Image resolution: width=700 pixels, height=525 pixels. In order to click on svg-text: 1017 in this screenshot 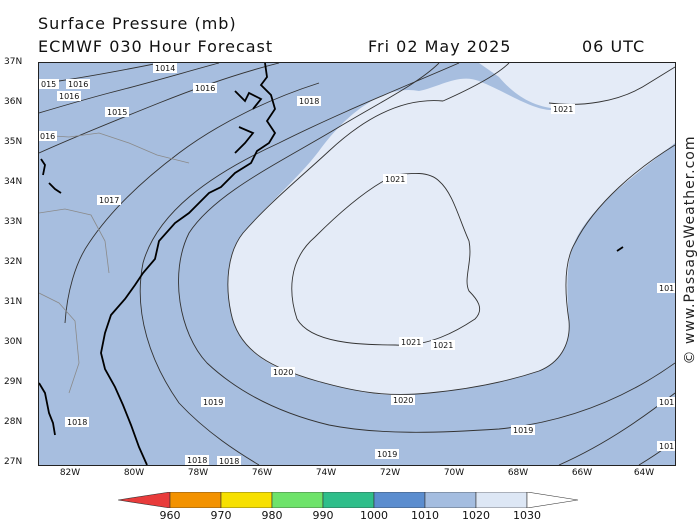, I will do `click(109, 200)`.